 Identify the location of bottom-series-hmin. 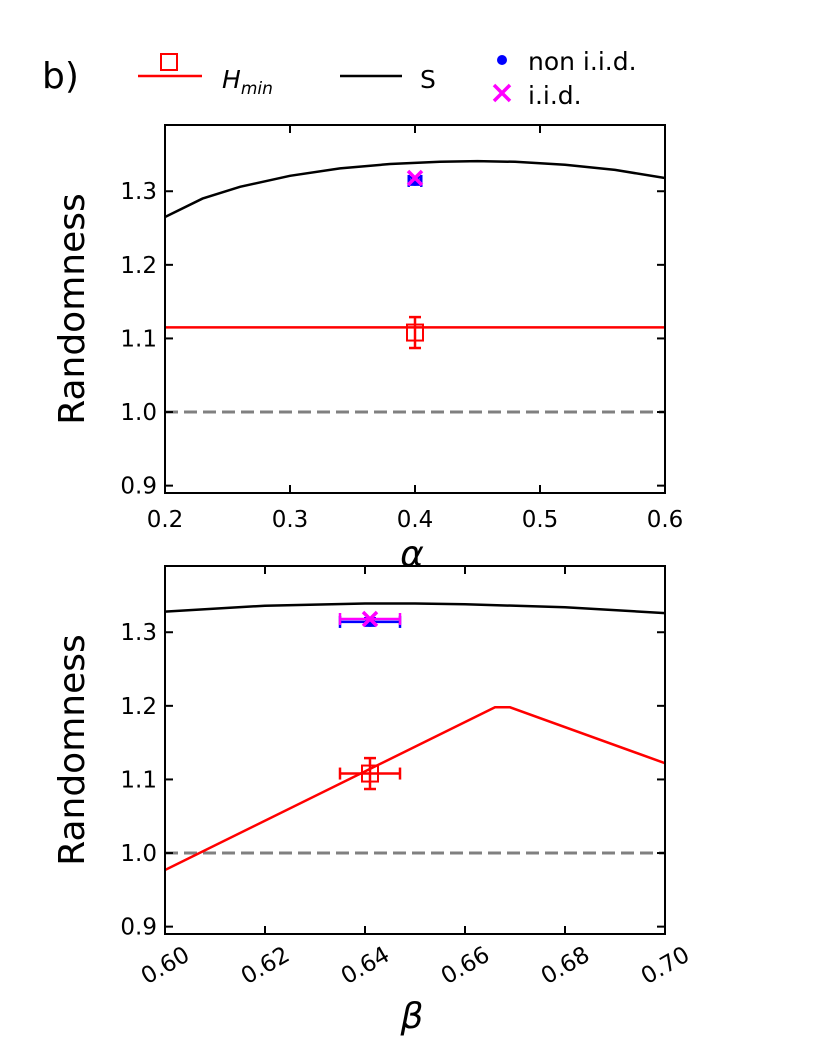
(415, 789).